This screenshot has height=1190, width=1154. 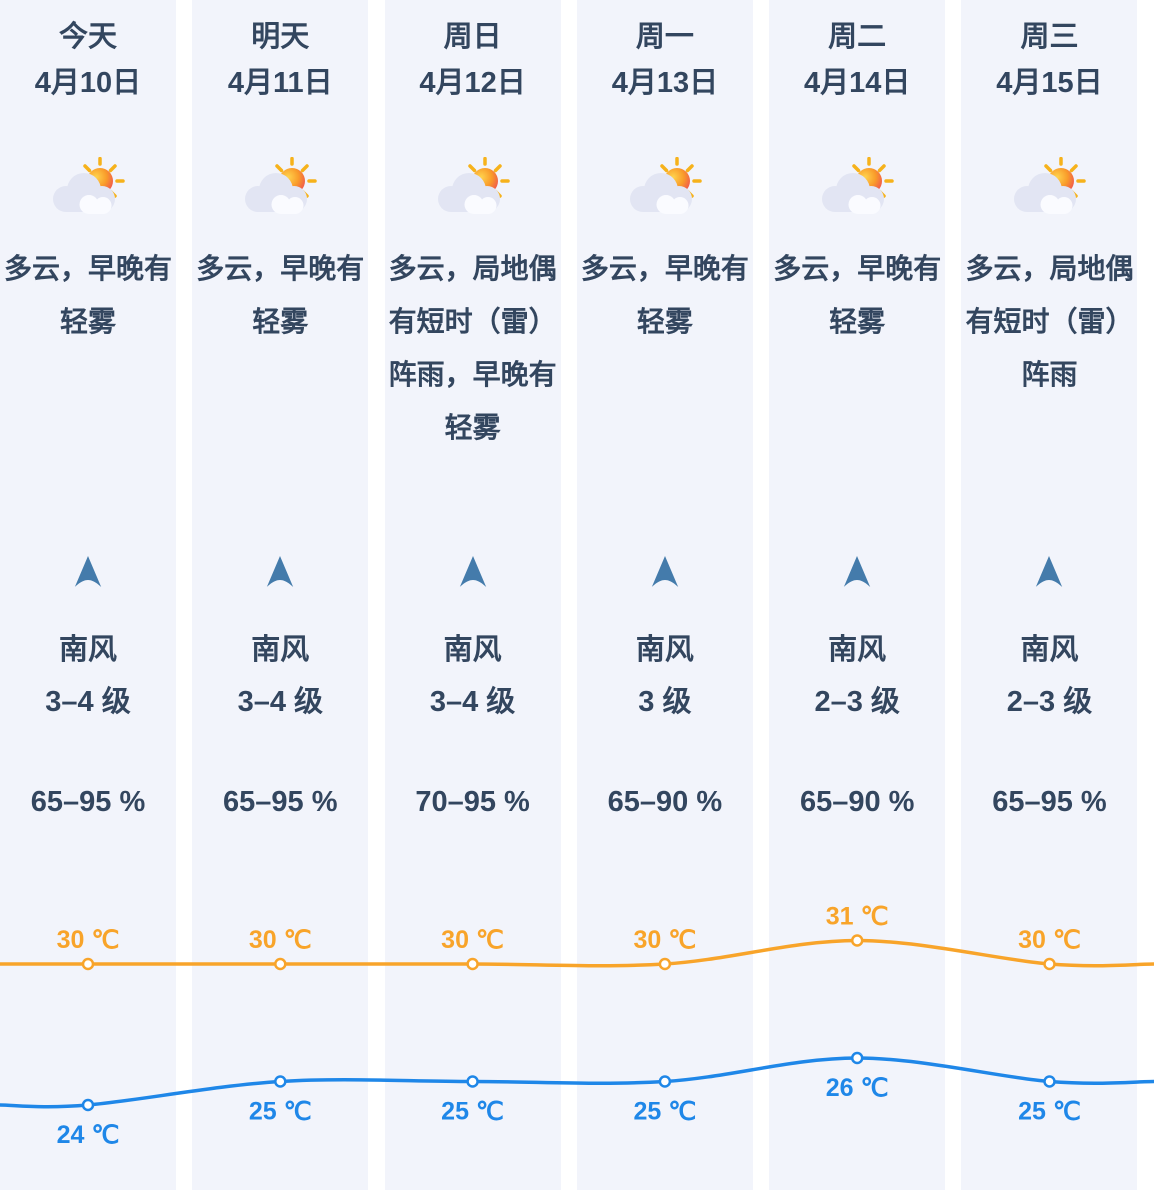 I want to click on day-date: 4月15日, so click(x=1049, y=83).